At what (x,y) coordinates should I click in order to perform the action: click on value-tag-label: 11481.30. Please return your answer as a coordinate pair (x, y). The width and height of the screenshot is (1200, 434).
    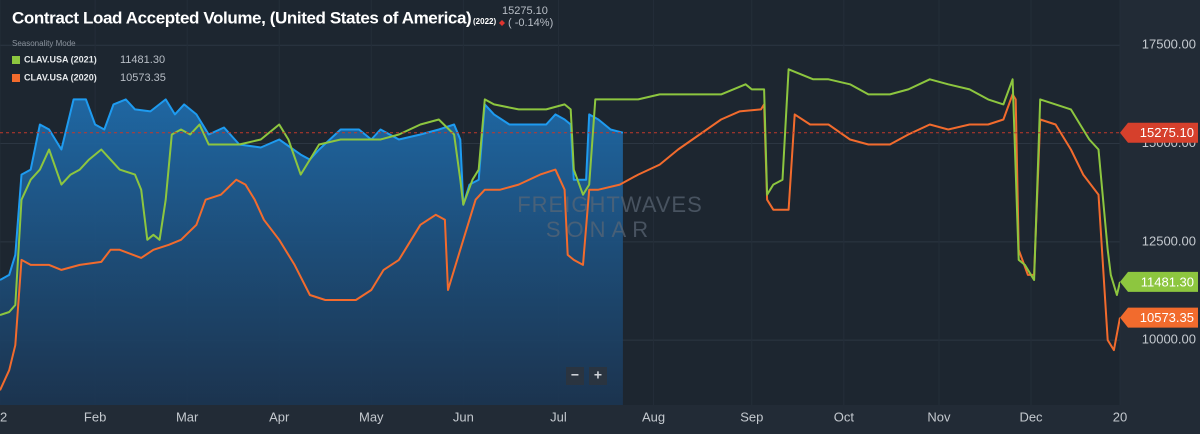
    Looking at the image, I should click on (1167, 281).